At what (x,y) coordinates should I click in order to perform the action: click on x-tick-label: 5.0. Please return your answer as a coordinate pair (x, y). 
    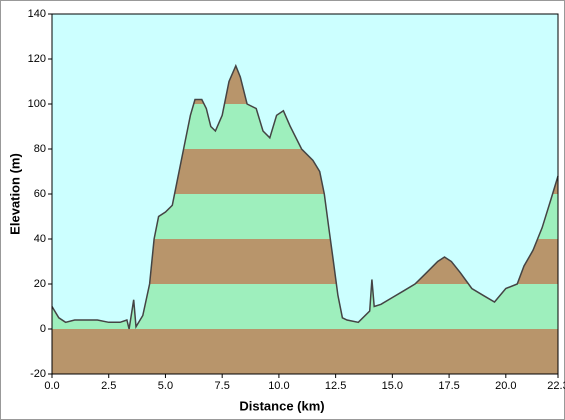
    Looking at the image, I should click on (165, 386).